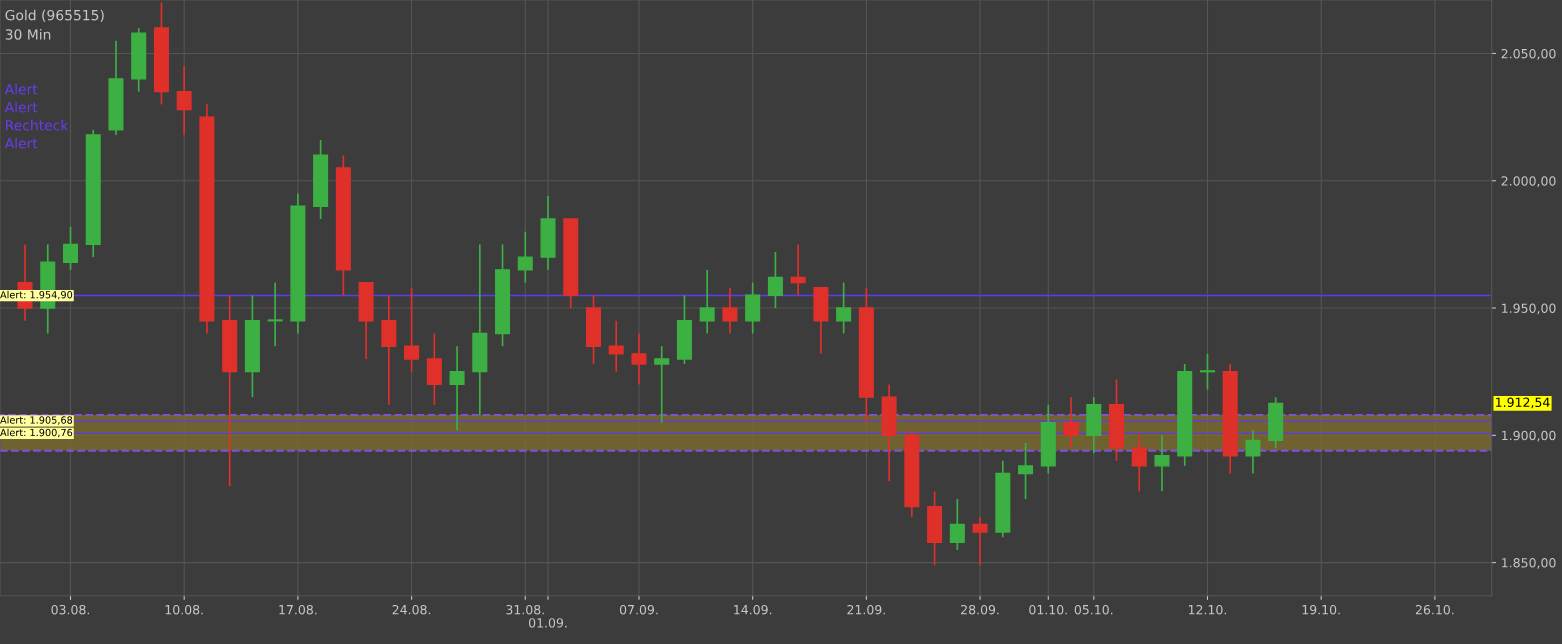 Image resolution: width=1562 pixels, height=644 pixels. Describe the element at coordinates (1529, 436) in the screenshot. I see `y-tick-label: 1.900,00` at that location.